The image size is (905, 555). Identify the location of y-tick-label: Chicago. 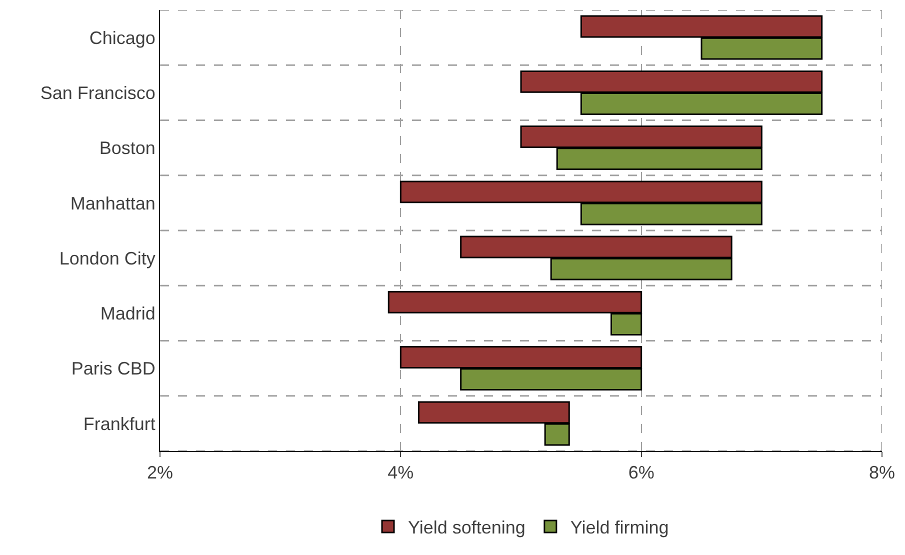
(122, 38).